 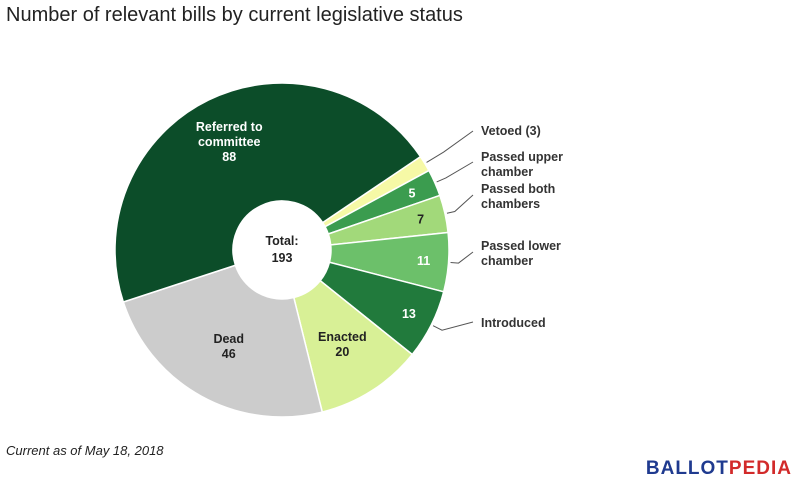 What do you see at coordinates (342, 344) in the screenshot?
I see `slice-label-enacted: Enacted 20` at bounding box center [342, 344].